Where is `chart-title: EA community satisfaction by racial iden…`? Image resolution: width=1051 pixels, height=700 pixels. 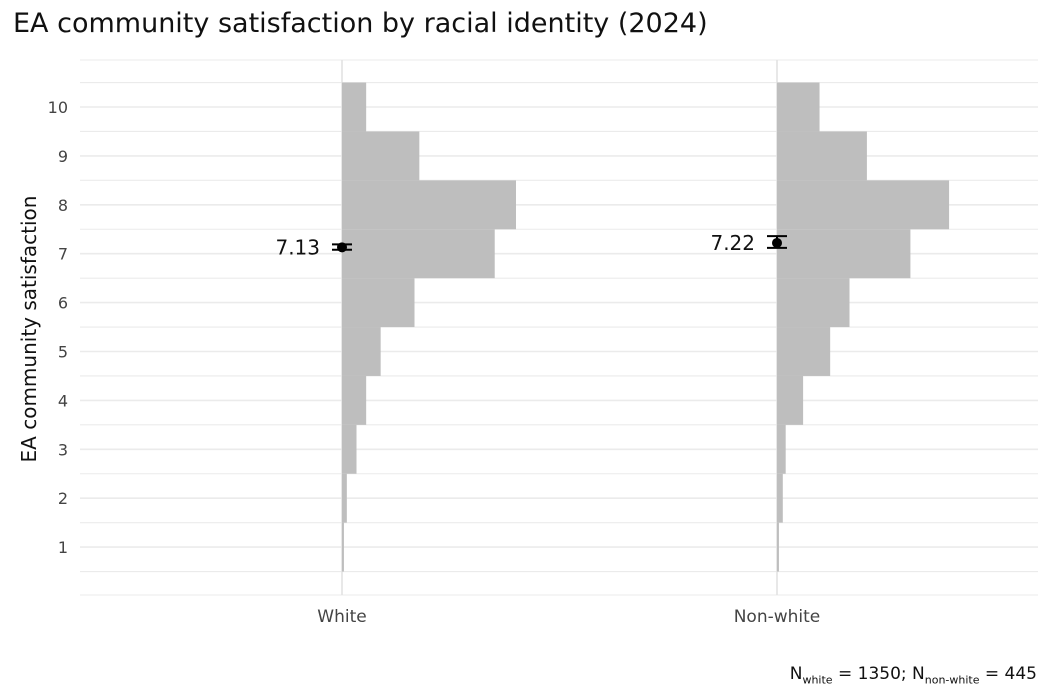
chart-title: EA community satisfaction by racial iden… is located at coordinates (360, 23).